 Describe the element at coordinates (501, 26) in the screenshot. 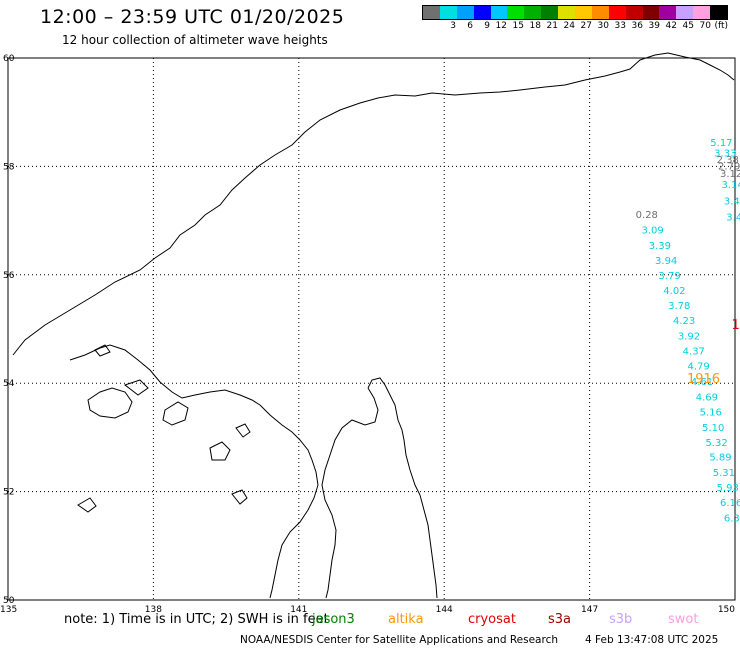

I see `scale-tick-label: 12` at that location.